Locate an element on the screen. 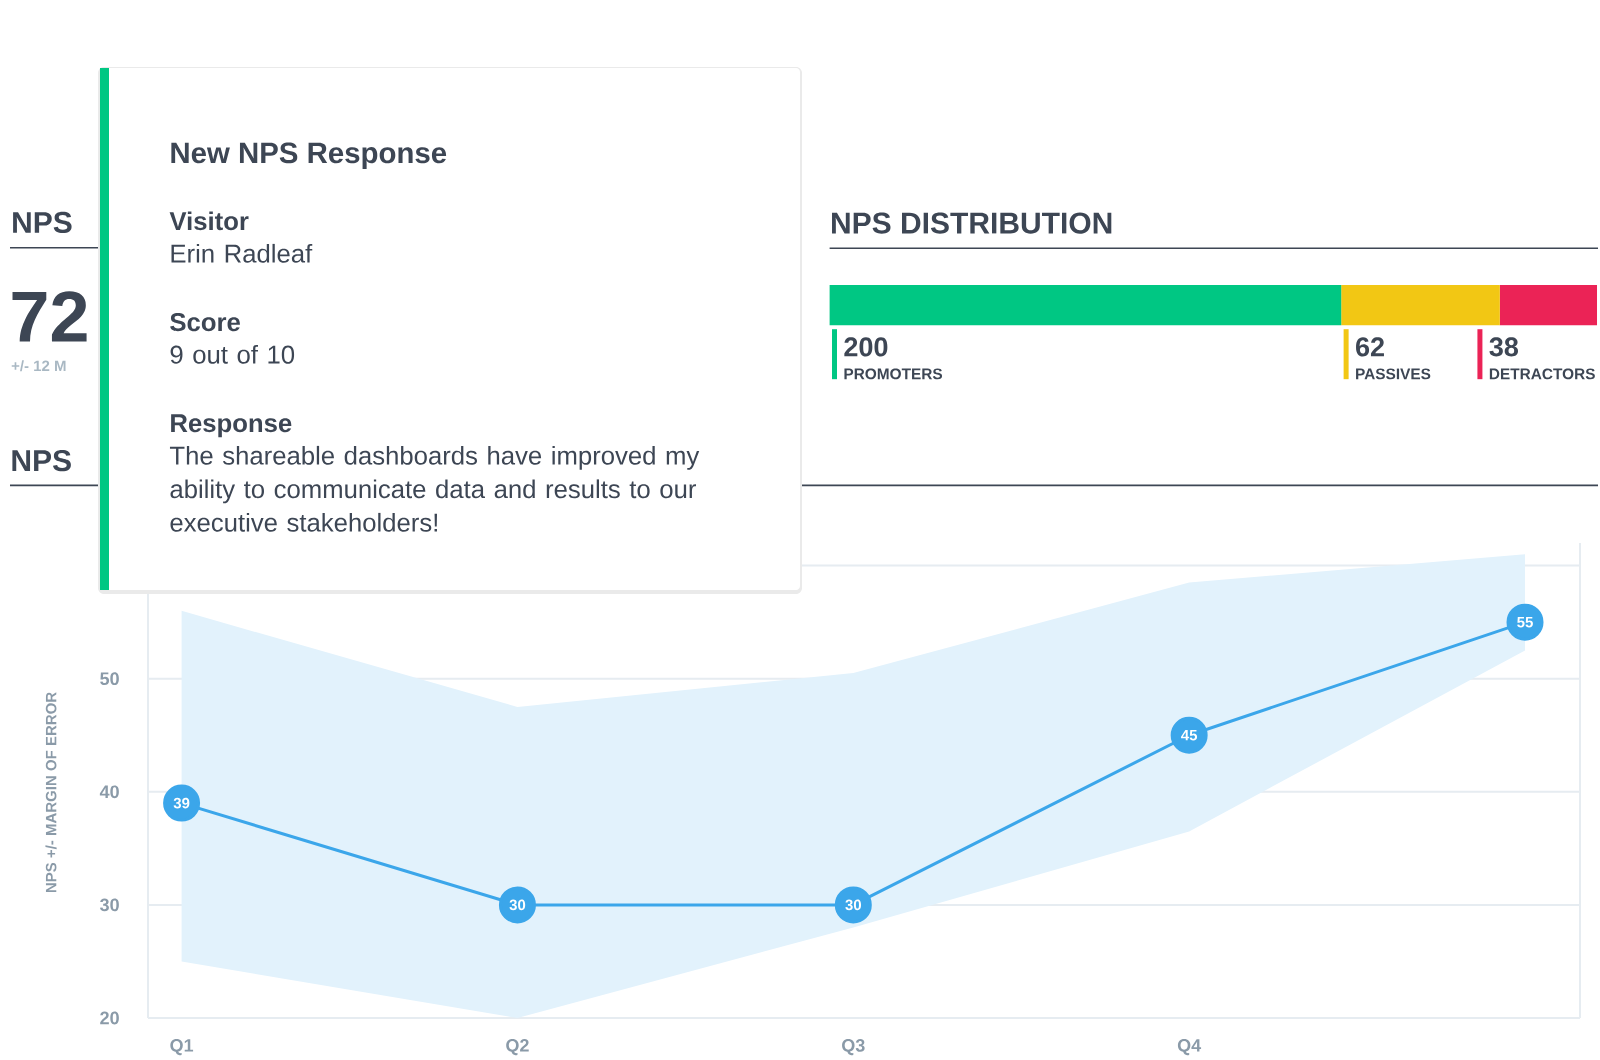 Image resolution: width=1600 pixels, height=1060 pixels. text: DETRACTORS is located at coordinates (1542, 374).